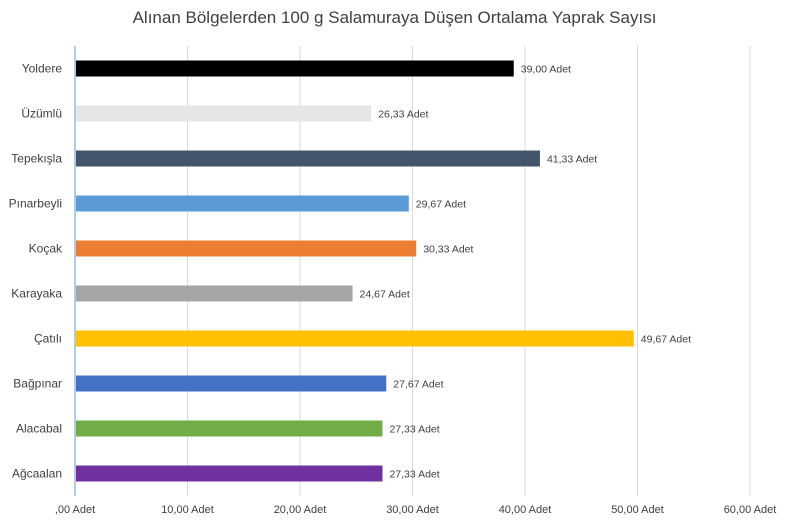 The image size is (789, 524). Describe the element at coordinates (41, 114) in the screenshot. I see `category-label: Üzümlü` at that location.